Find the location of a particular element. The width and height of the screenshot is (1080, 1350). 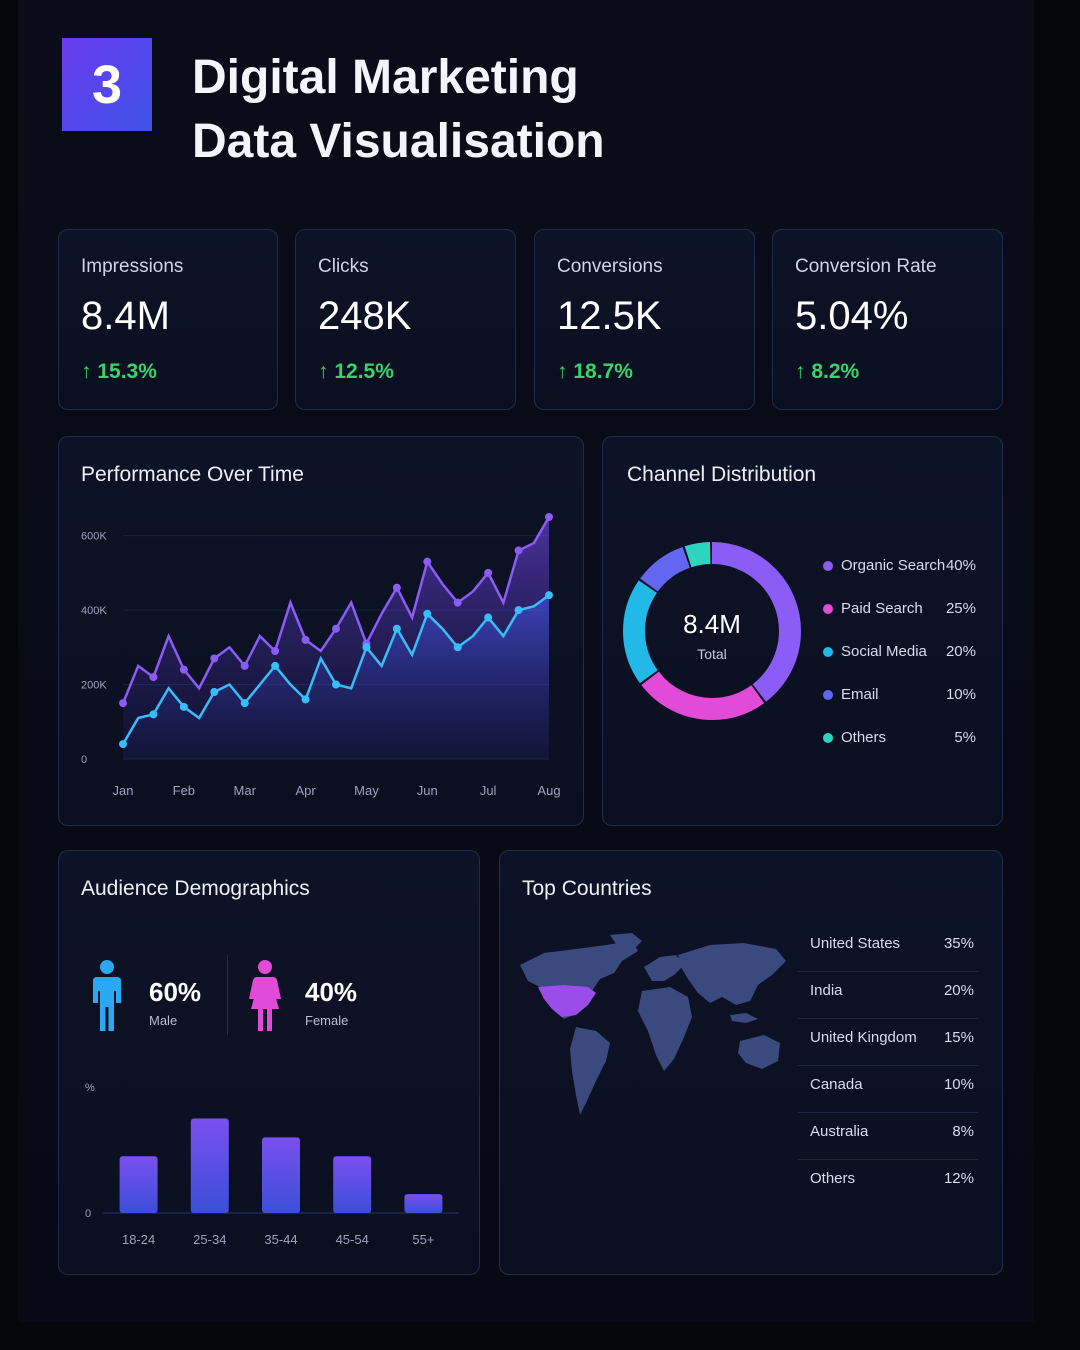

x-tick-label: 18-24 is located at coordinates (138, 1239).